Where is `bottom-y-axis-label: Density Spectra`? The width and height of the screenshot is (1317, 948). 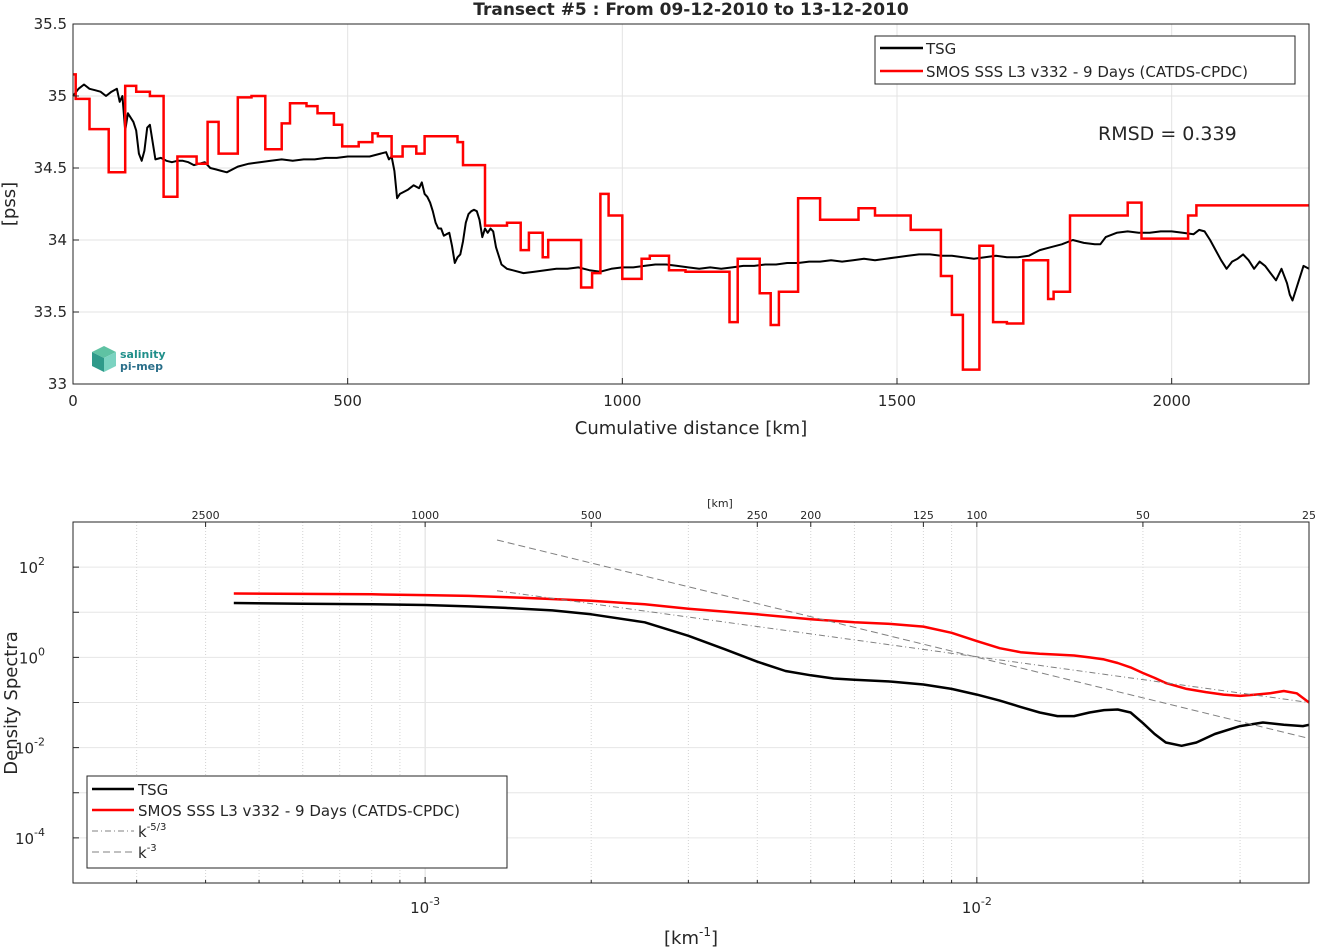
bottom-y-axis-label: Density Spectra is located at coordinates (11, 702).